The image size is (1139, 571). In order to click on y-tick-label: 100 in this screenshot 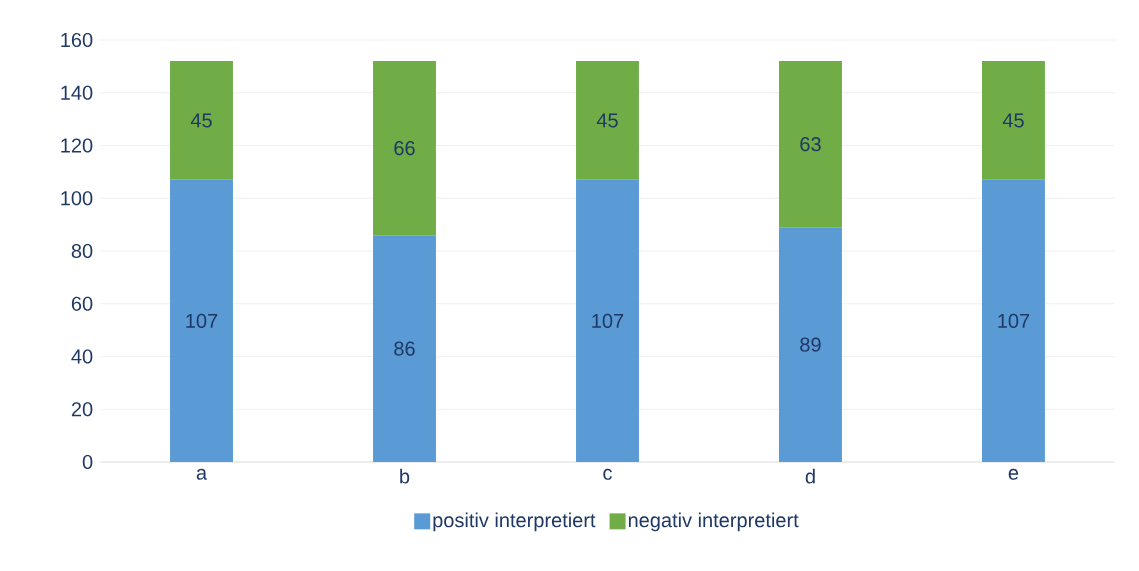, I will do `click(77, 198)`.